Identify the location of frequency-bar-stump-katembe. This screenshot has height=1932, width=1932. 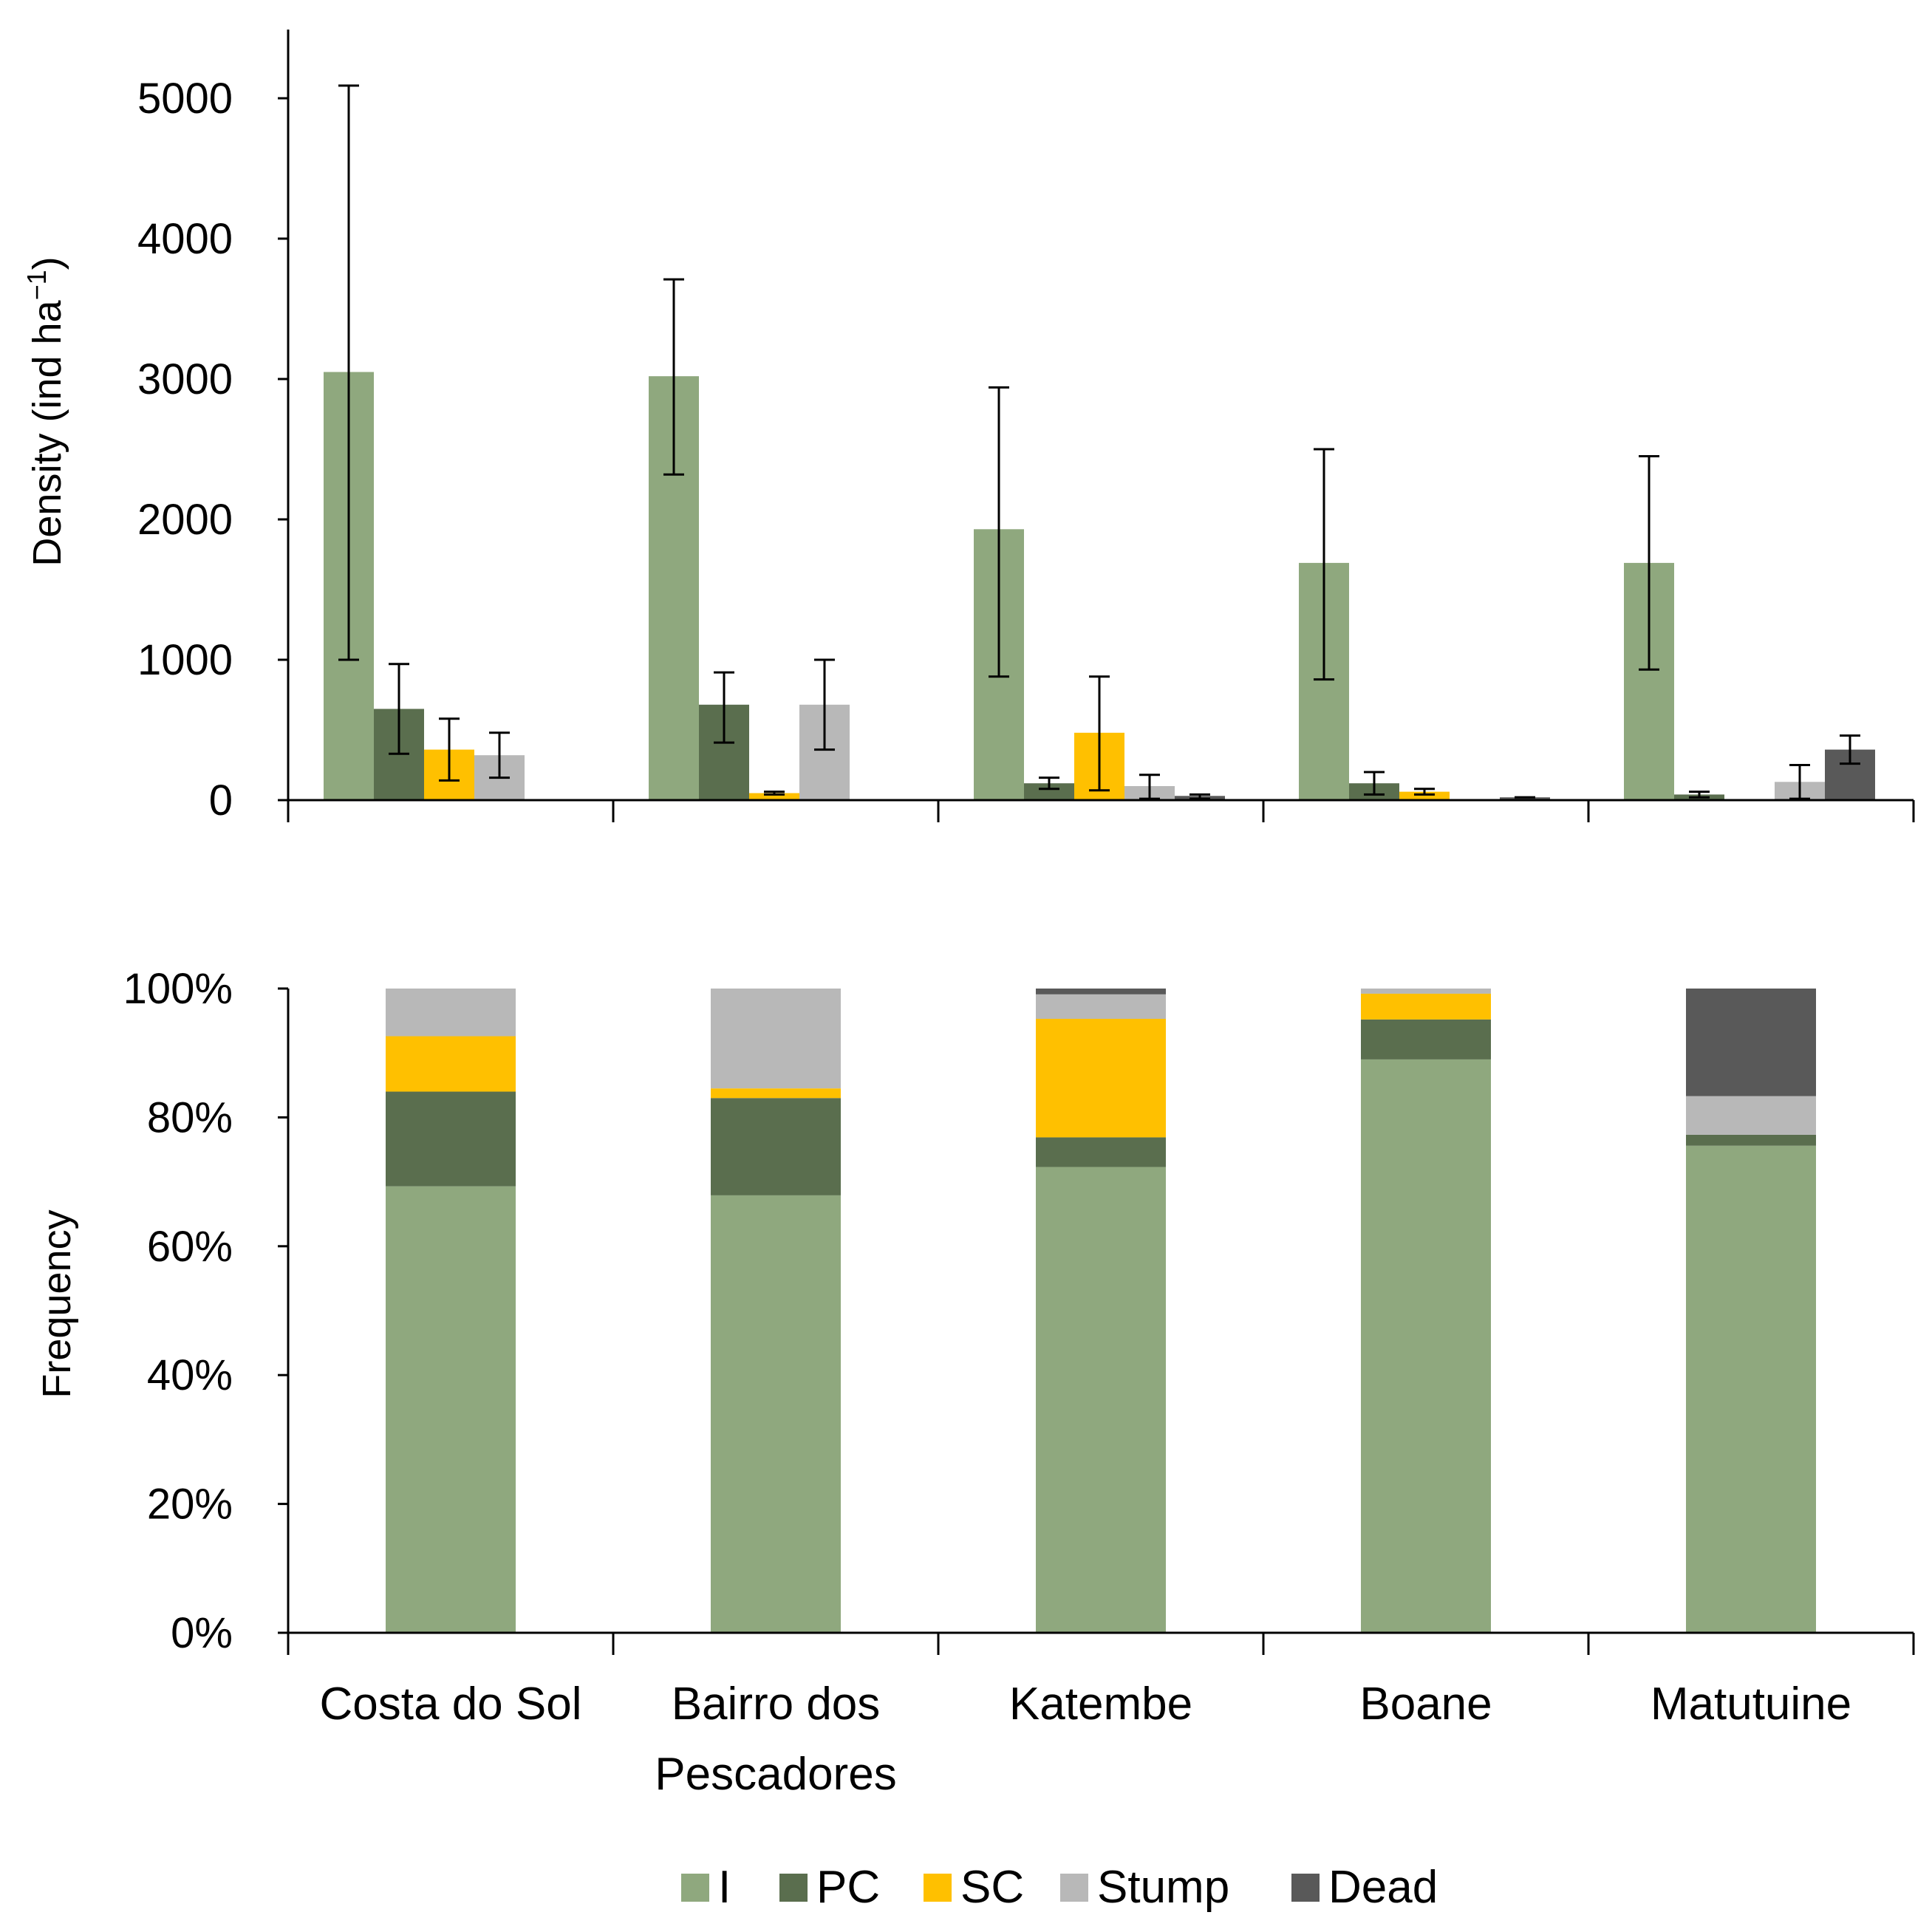
(1101, 1007).